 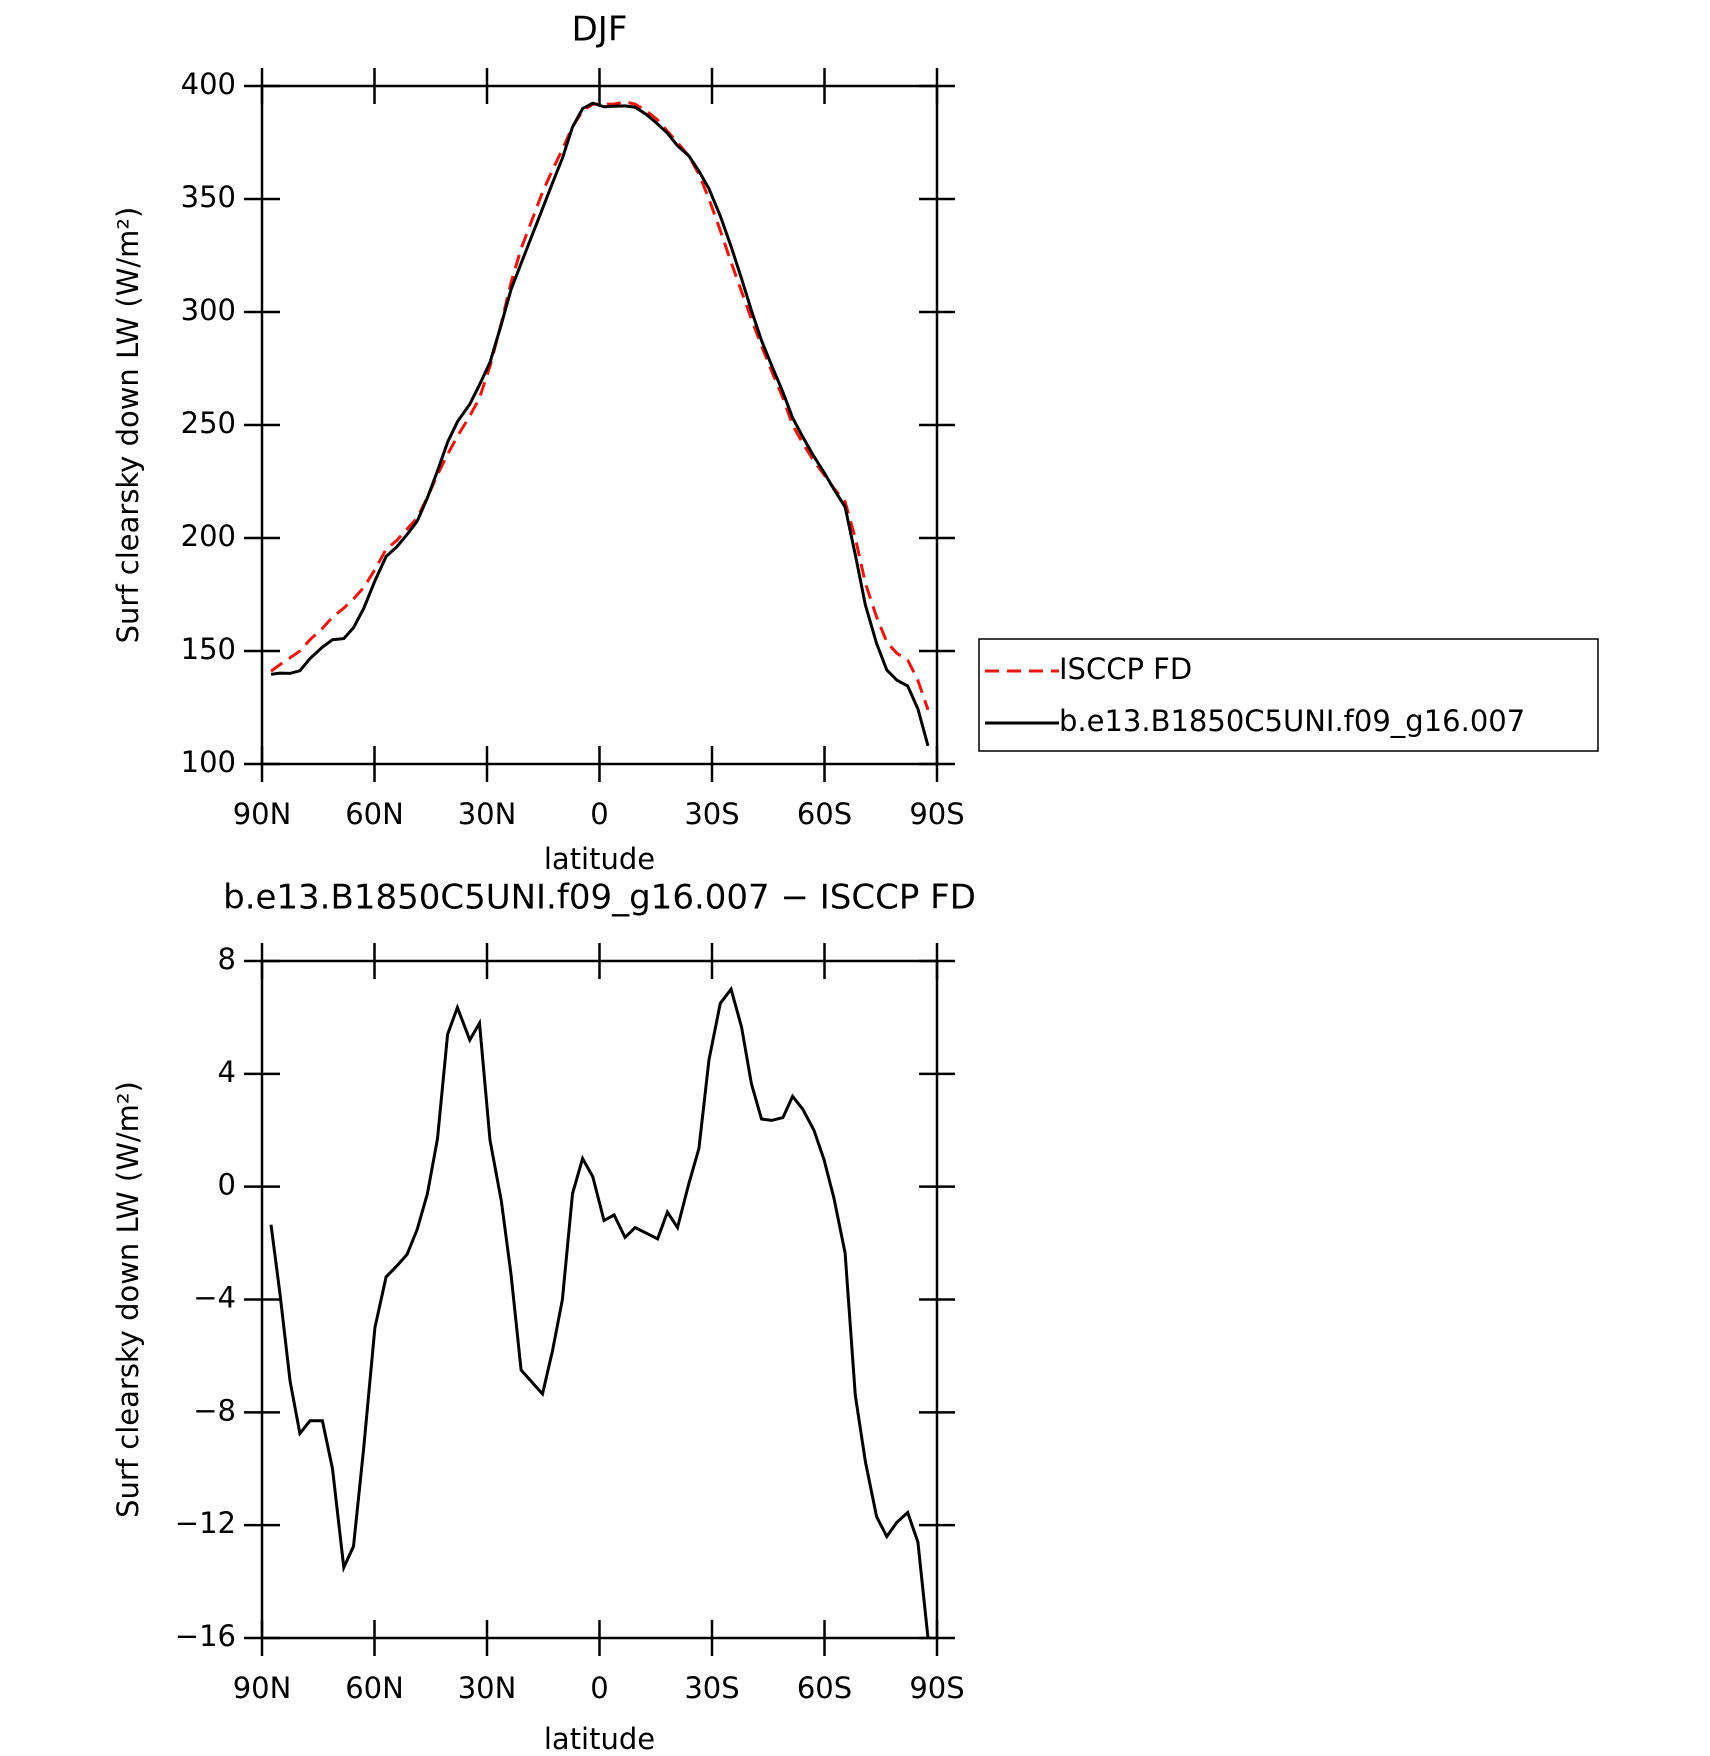 What do you see at coordinates (214, 1298) in the screenshot?
I see `y-tick-label: −4` at bounding box center [214, 1298].